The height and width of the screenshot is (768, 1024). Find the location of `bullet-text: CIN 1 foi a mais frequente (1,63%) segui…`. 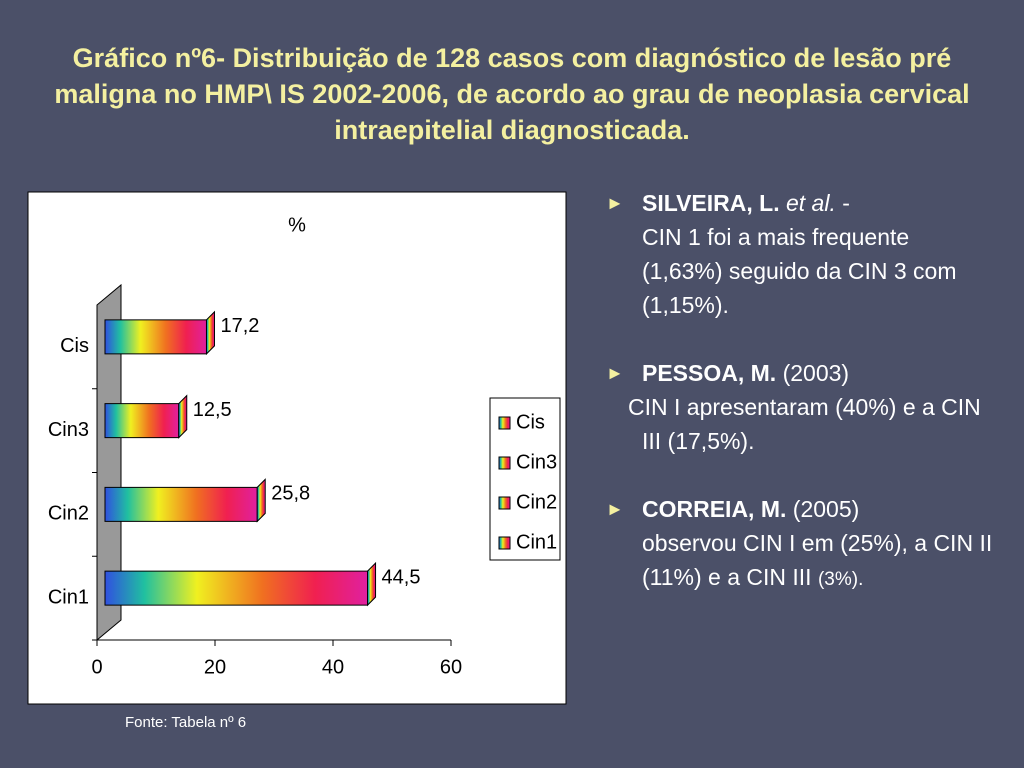

bullet-text: CIN 1 foi a mais frequente (1,63%) segui… is located at coordinates (799, 271).